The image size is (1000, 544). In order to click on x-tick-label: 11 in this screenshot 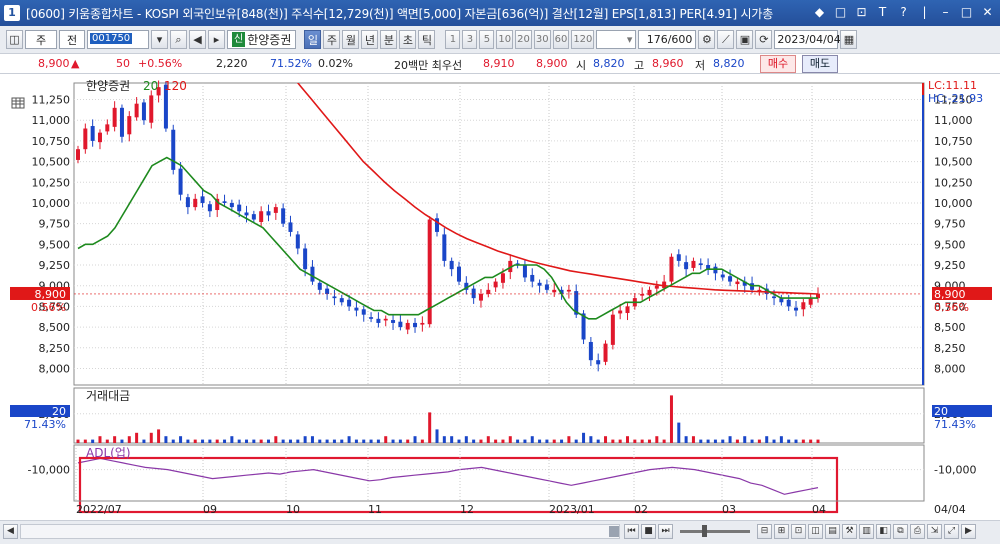, I will do `click(375, 509)`.